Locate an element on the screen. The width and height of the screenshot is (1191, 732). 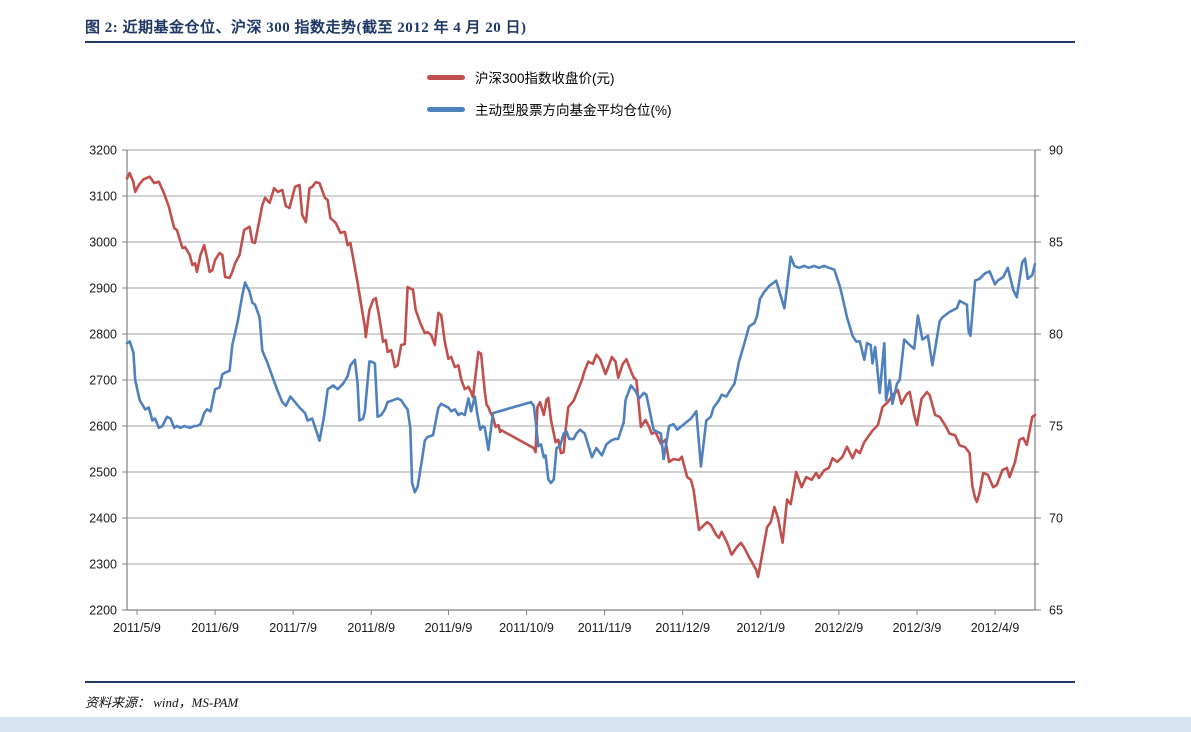
x-axis-label: 2011/11/9 is located at coordinates (605, 628).